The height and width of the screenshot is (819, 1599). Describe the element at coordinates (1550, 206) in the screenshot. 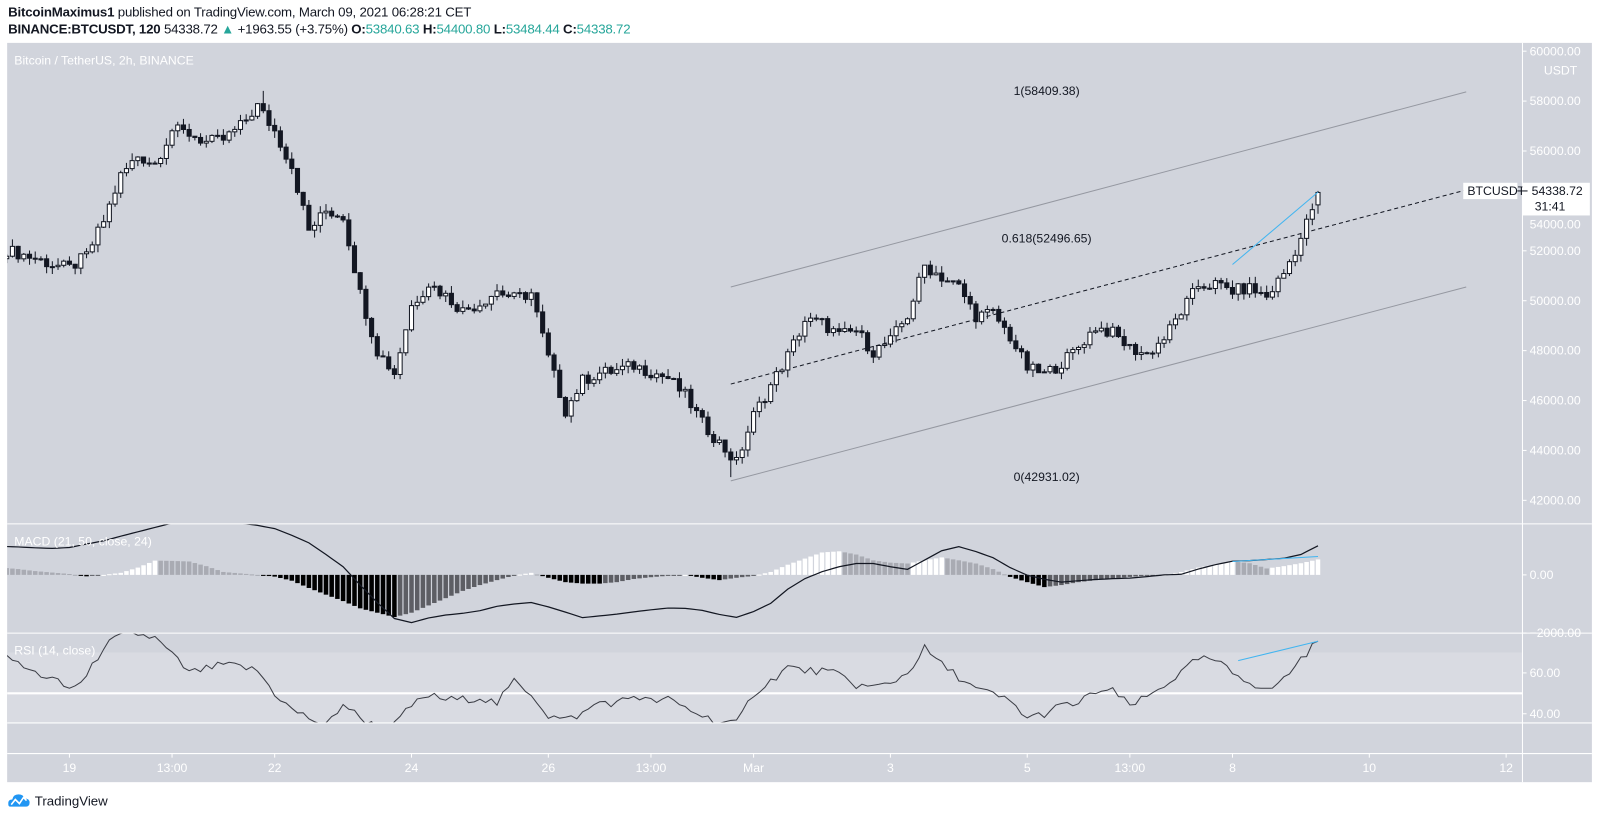

I see `bar-countdown: 31:41` at that location.